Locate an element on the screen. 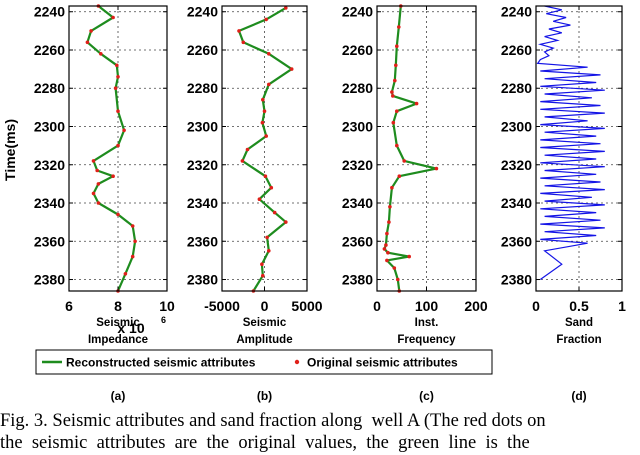 This screenshot has width=640, height=455. x-axis-title-line-2: Impedance is located at coordinates (118, 340).